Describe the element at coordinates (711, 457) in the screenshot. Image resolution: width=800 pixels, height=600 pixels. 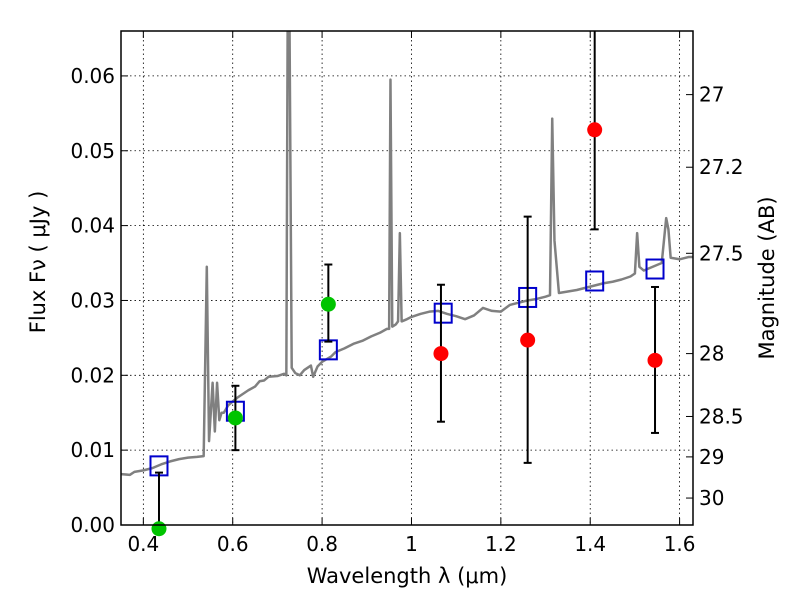
I see `right-tick-label: 29` at that location.